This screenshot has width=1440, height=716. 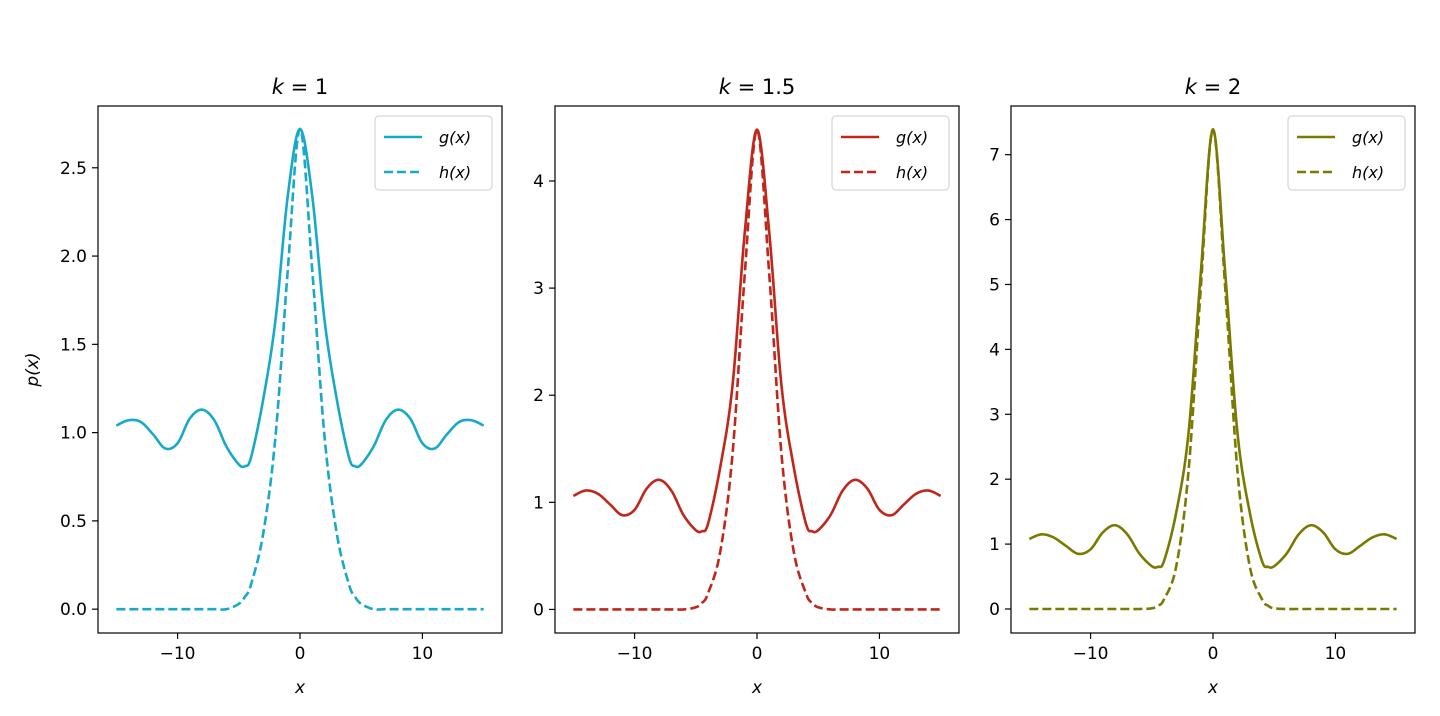 What do you see at coordinates (73, 522) in the screenshot?
I see `y-tick-label: 0.5` at bounding box center [73, 522].